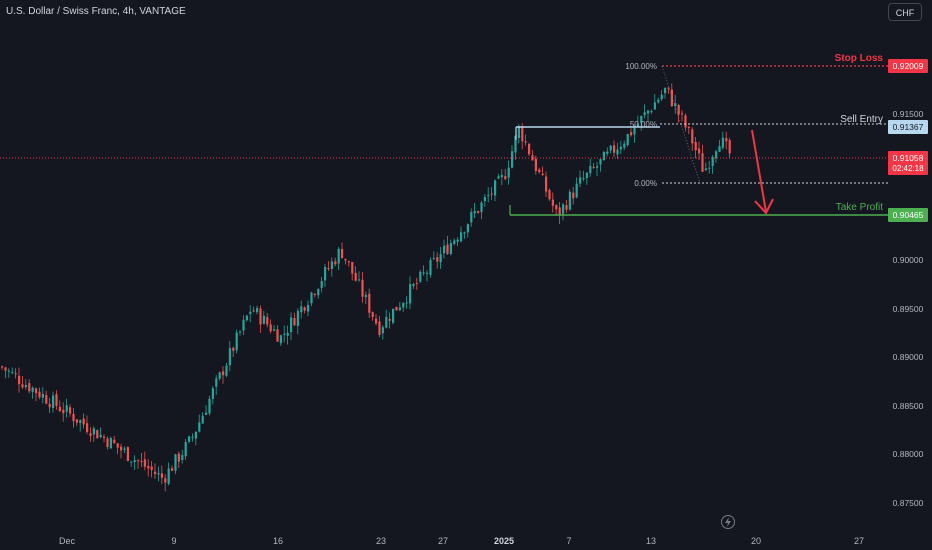 This screenshot has width=932, height=550. Describe the element at coordinates (504, 541) in the screenshot. I see `time-tick: 2025` at that location.